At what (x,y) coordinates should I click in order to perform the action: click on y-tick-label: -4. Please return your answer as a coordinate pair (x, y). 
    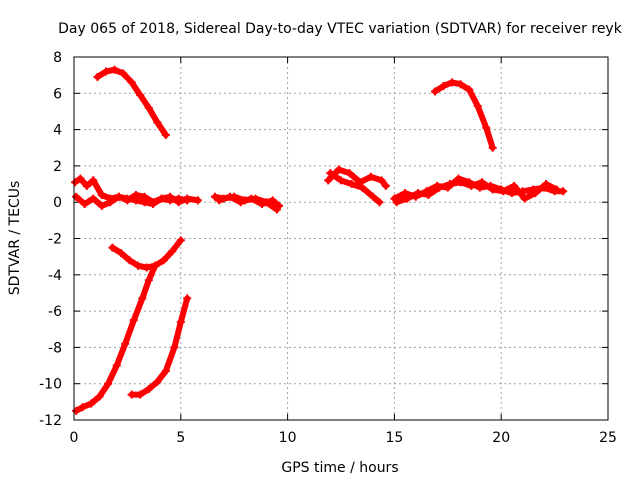
    Looking at the image, I should click on (55, 276).